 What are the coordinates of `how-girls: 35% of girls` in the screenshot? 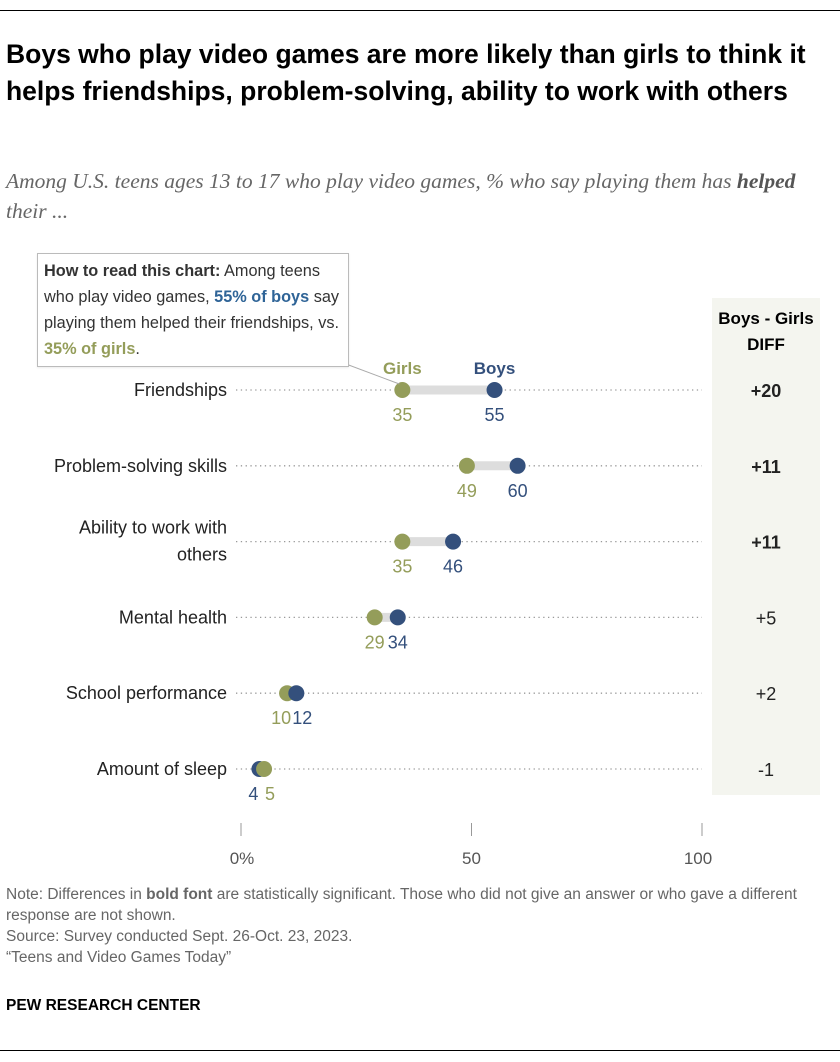 It's located at (90, 349).